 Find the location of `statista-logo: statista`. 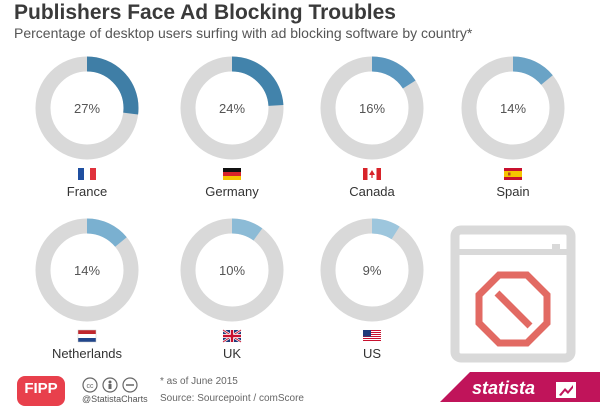

statista-logo: statista is located at coordinates (504, 388).